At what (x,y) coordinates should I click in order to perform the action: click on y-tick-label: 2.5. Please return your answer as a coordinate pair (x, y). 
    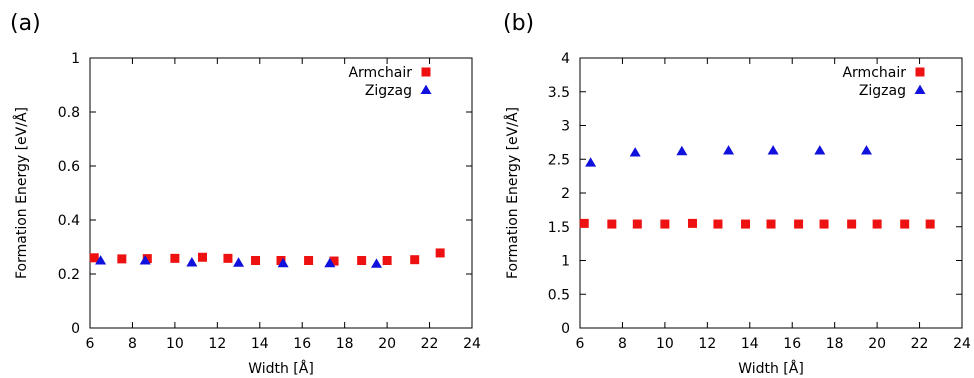
    Looking at the image, I should click on (559, 160).